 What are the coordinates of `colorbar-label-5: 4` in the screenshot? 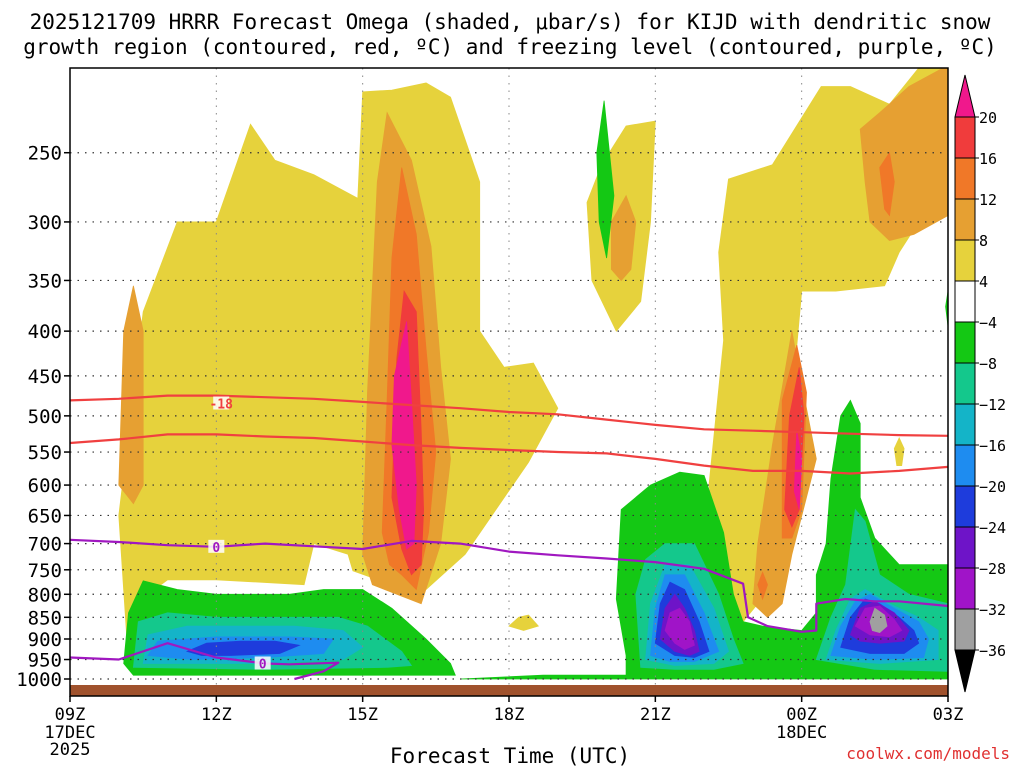 It's located at (983, 282).